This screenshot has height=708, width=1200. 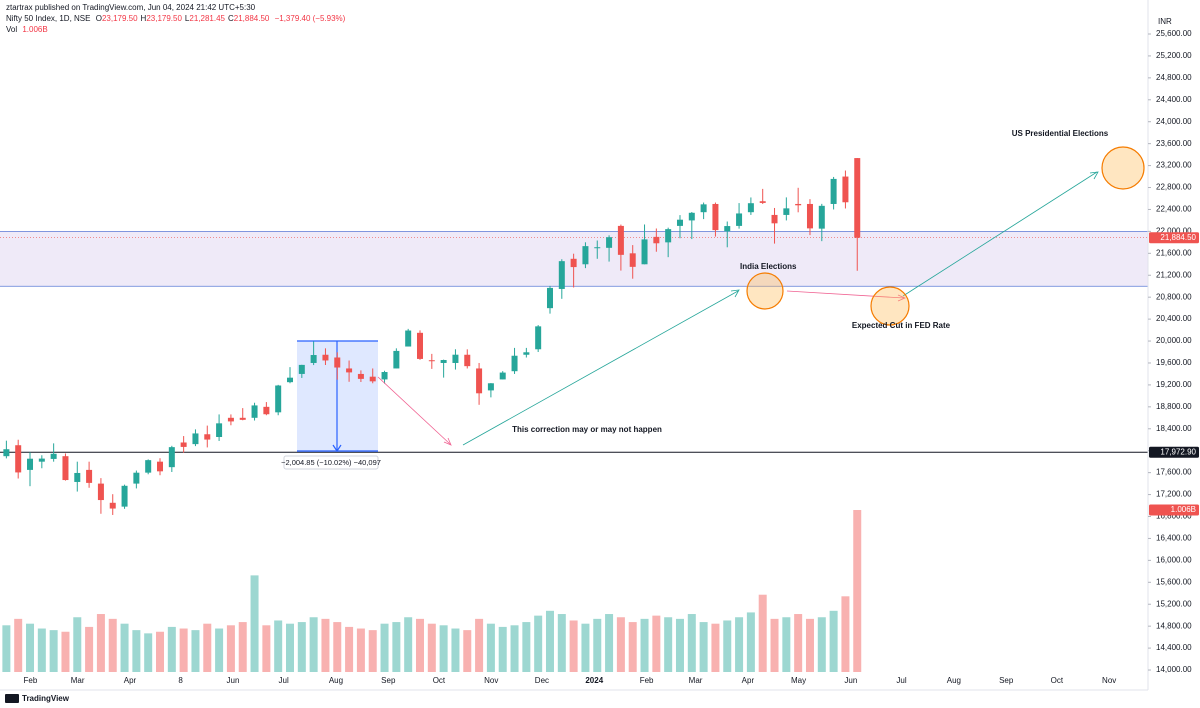 What do you see at coordinates (1183, 509) in the screenshot?
I see `price-marker-label: 1.006B` at bounding box center [1183, 509].